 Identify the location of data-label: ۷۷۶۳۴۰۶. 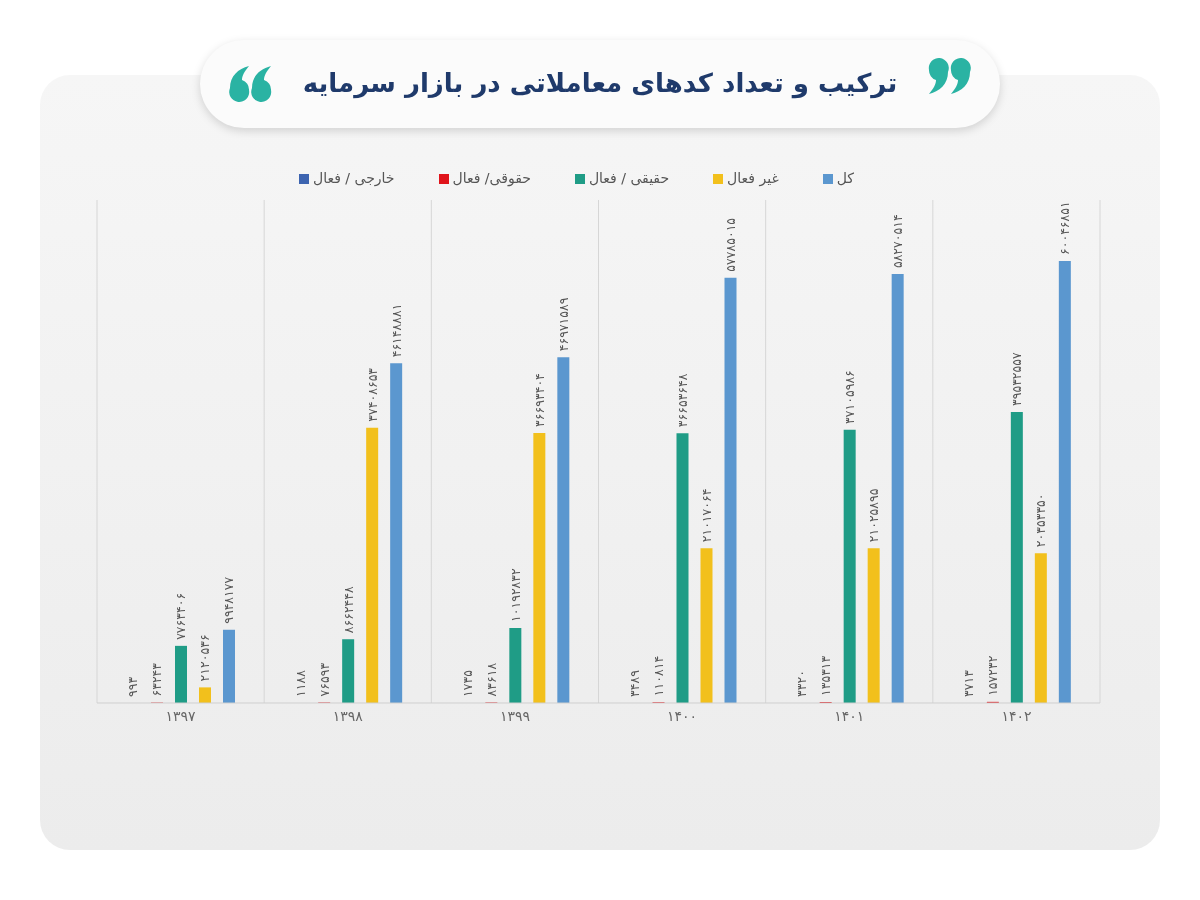
(181, 616).